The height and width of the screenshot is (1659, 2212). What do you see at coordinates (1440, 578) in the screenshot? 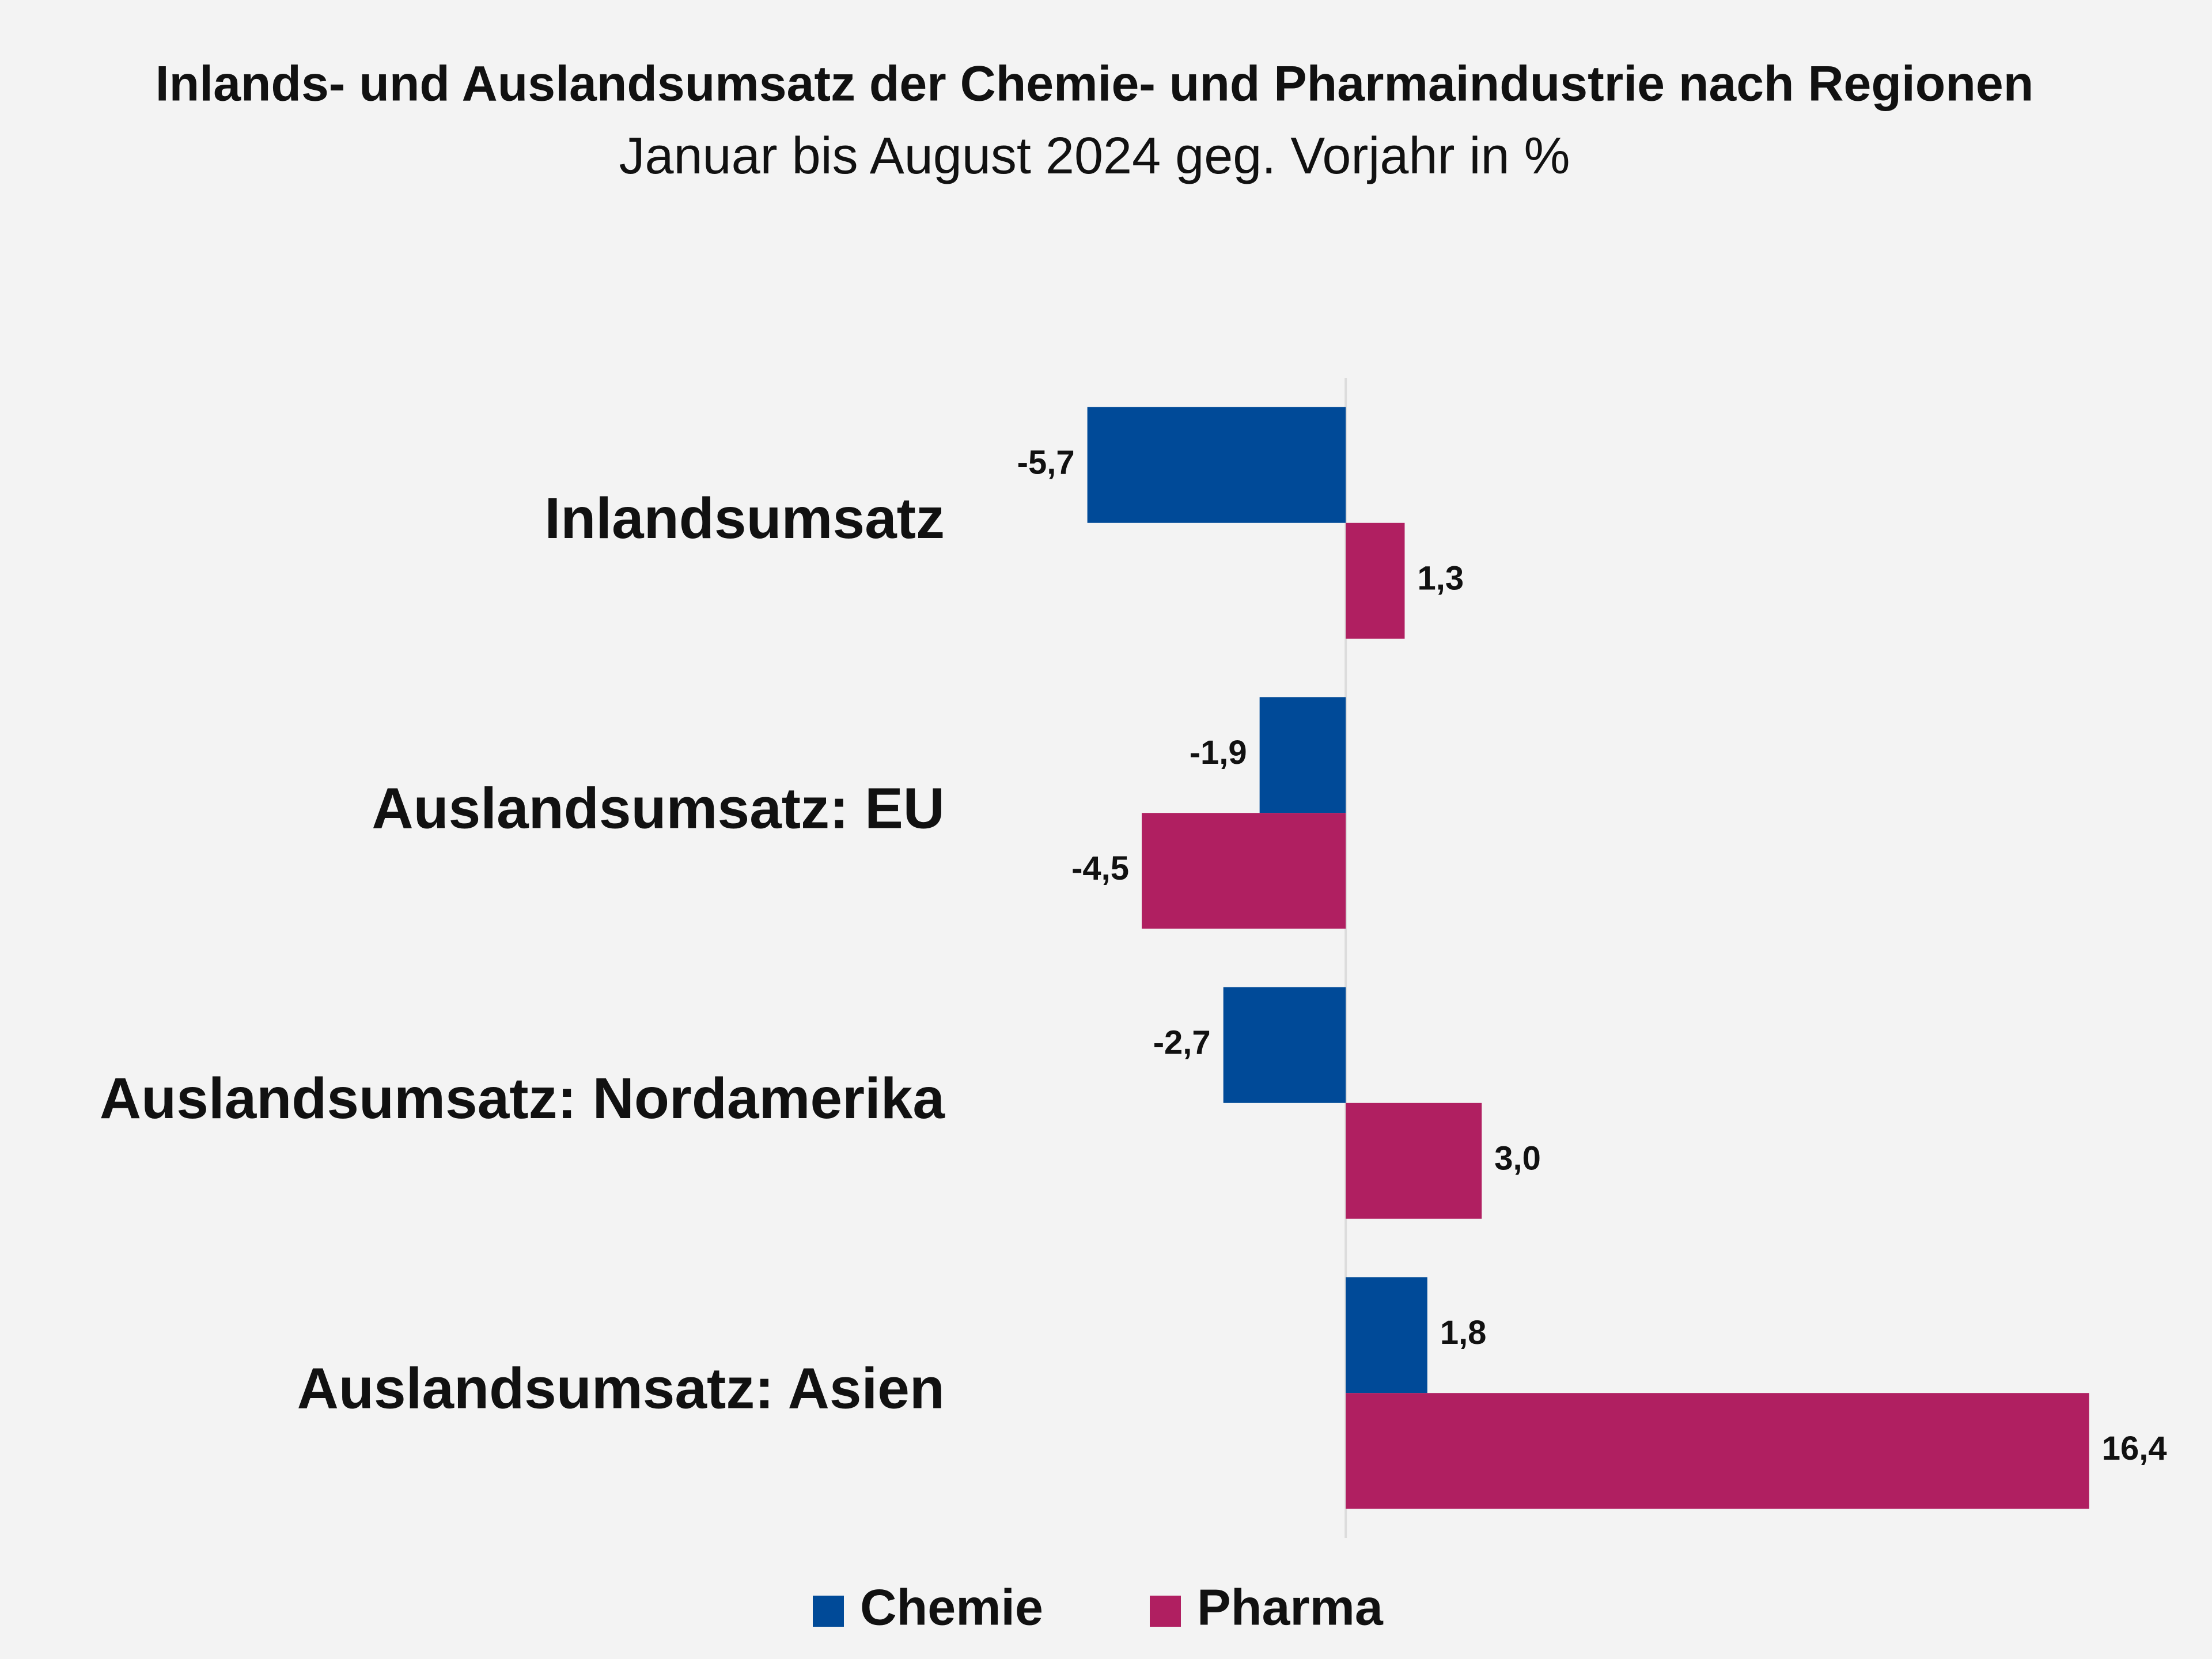
I see `value-label: 1,3` at bounding box center [1440, 578].